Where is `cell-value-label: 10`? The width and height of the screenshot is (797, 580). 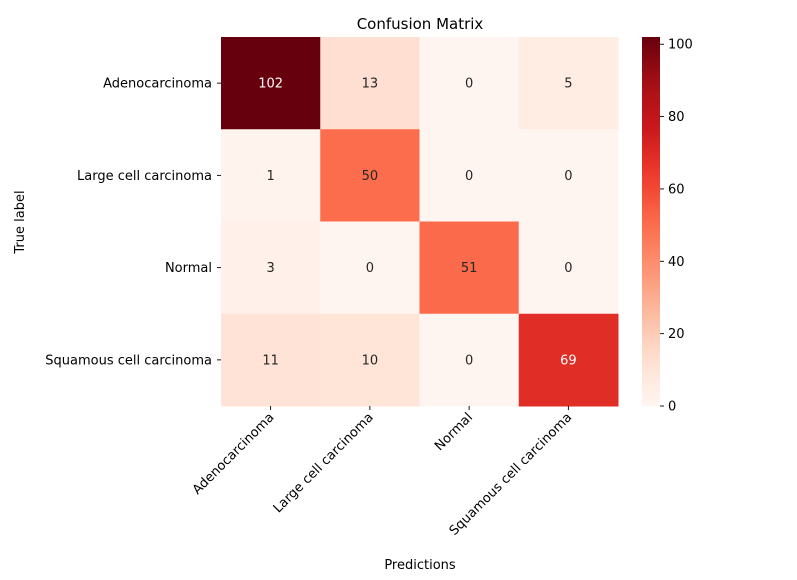
cell-value-label: 10 is located at coordinates (370, 360).